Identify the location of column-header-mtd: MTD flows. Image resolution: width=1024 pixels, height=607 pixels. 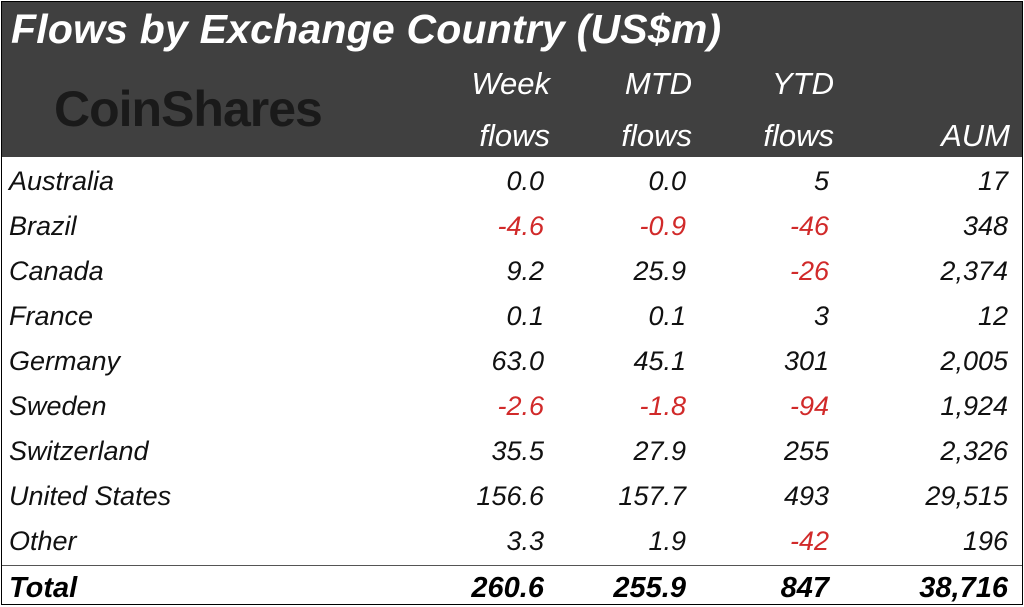
(656, 109).